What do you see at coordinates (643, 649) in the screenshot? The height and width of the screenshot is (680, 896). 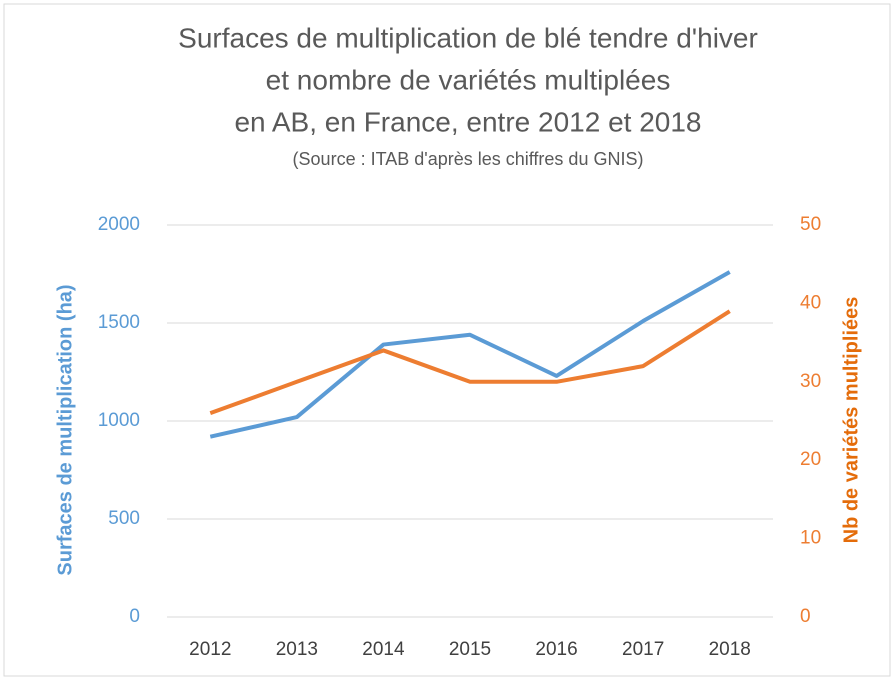 I see `x-tick-label: 2017` at bounding box center [643, 649].